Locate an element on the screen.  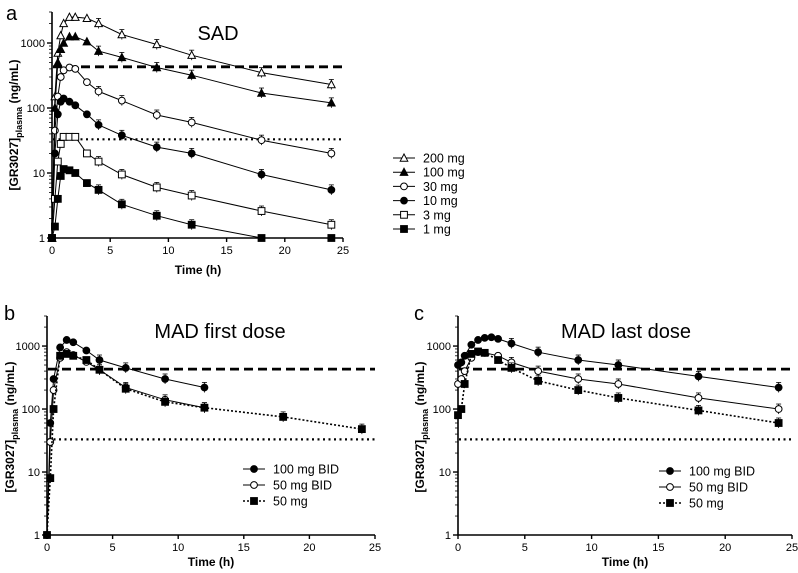
panel-label: c is located at coordinates (419, 314).